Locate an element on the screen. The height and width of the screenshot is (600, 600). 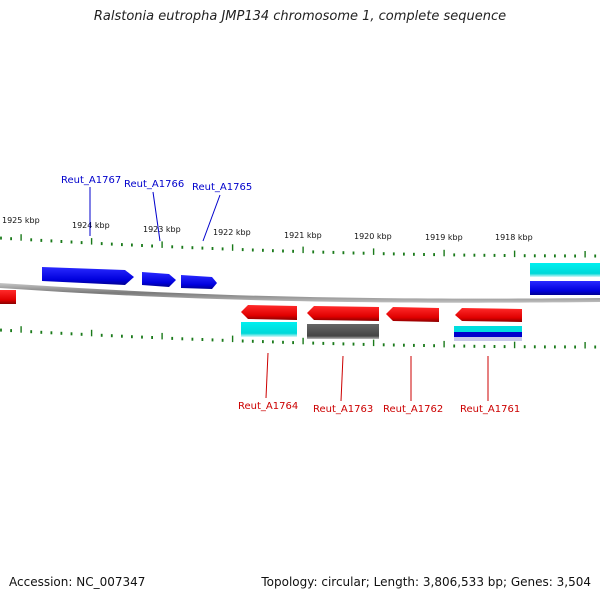
gene-label-reut-a1761: Reut_A1761 is located at coordinates (490, 409).